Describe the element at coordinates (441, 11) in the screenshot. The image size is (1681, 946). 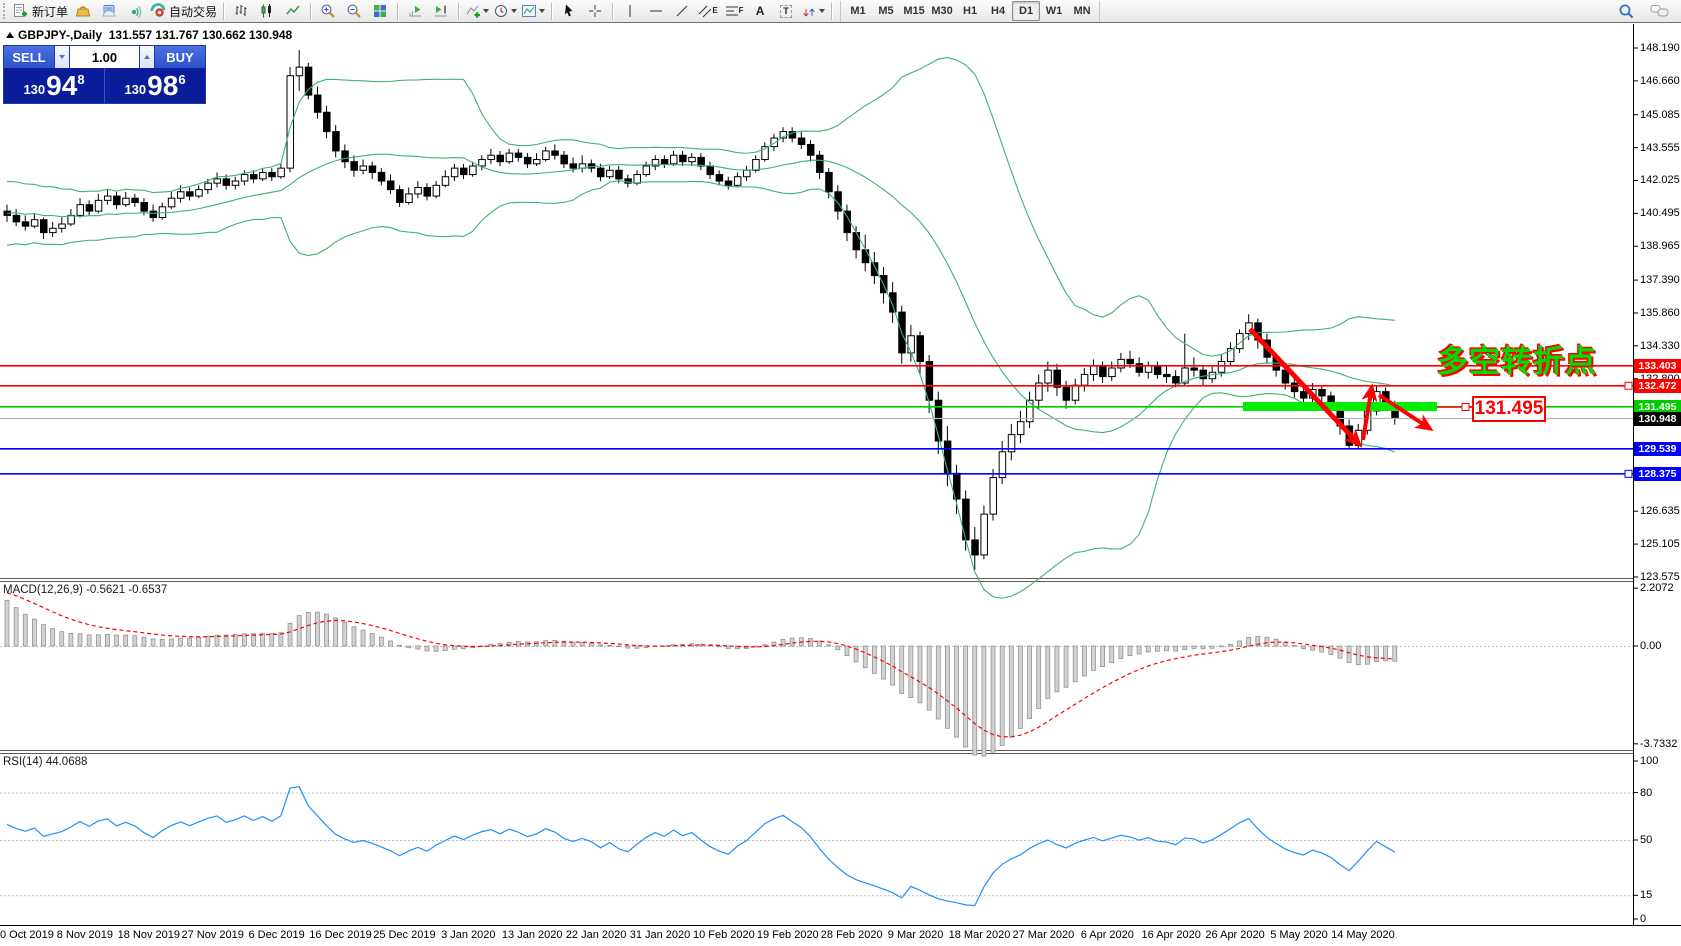
I see `chart-shift-button` at that location.